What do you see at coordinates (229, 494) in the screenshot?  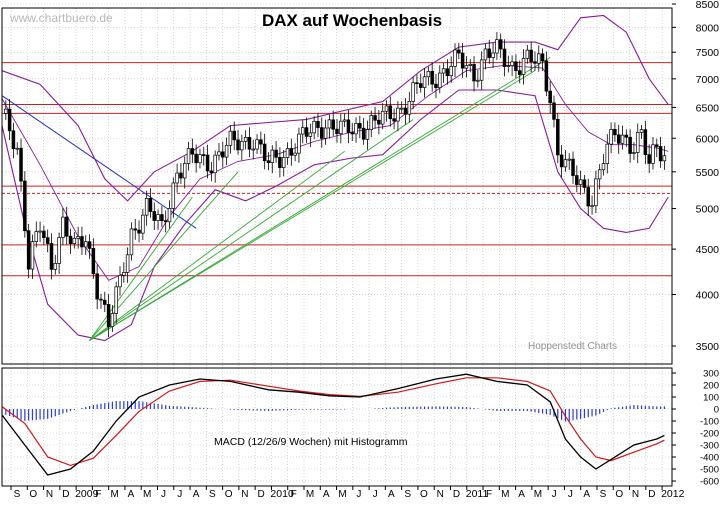 I see `x-tick-label: O` at bounding box center [229, 494].